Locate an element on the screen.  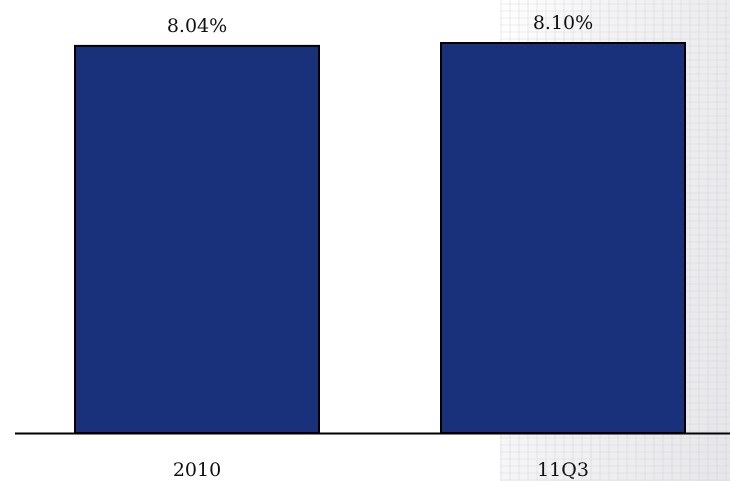
data-label-2010: 8.04% is located at coordinates (197, 26).